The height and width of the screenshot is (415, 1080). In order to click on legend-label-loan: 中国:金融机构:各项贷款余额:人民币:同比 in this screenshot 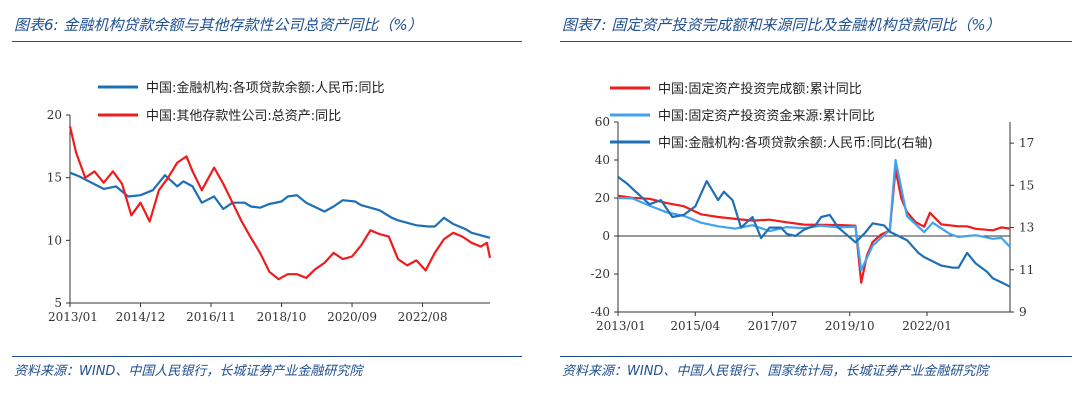, I will do `click(265, 88)`.